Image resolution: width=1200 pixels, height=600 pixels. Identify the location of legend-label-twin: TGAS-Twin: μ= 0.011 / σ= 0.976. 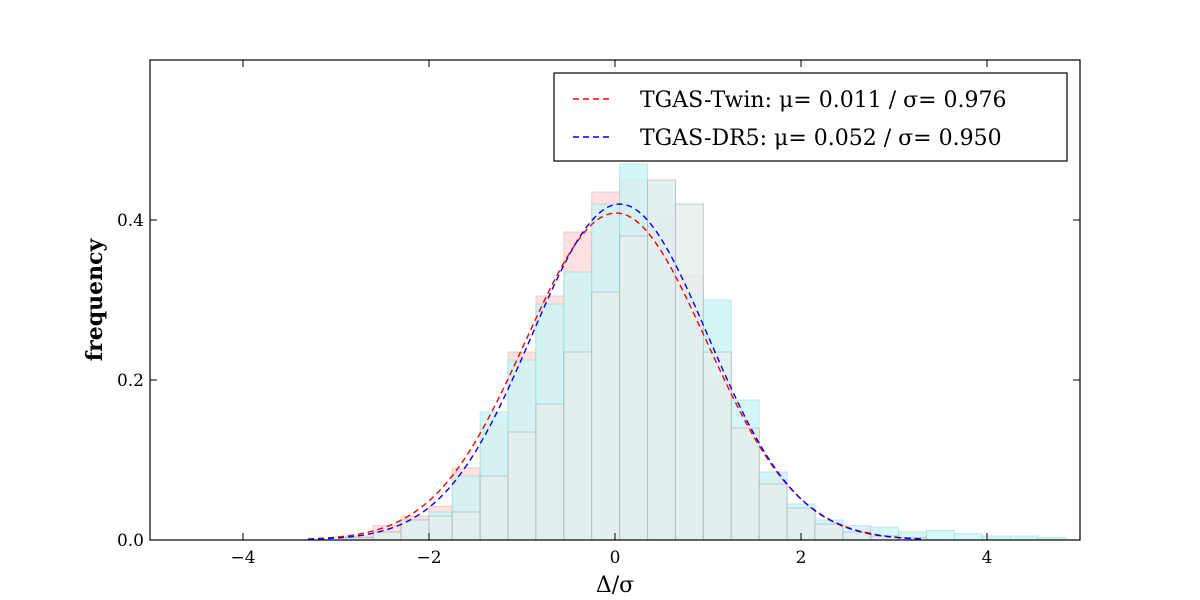
(823, 100).